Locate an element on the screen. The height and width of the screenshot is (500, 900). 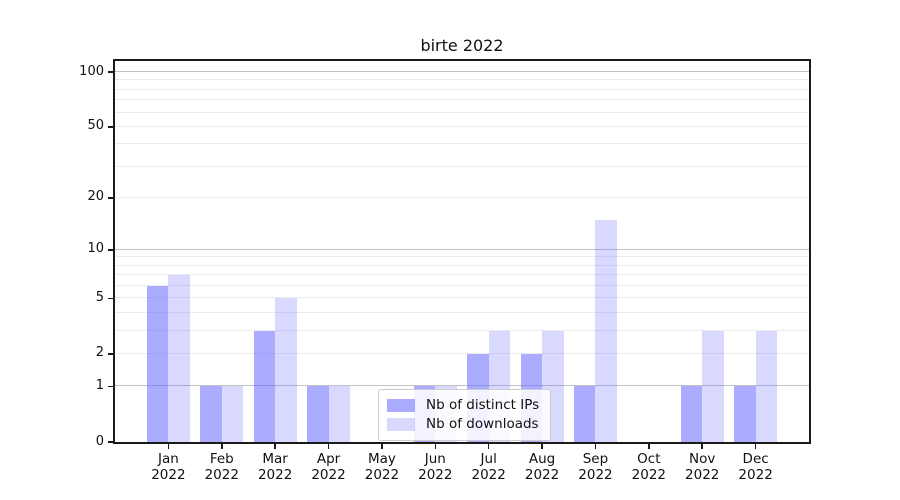
x-tick-label-mar: Mar 2022 is located at coordinates (275, 467).